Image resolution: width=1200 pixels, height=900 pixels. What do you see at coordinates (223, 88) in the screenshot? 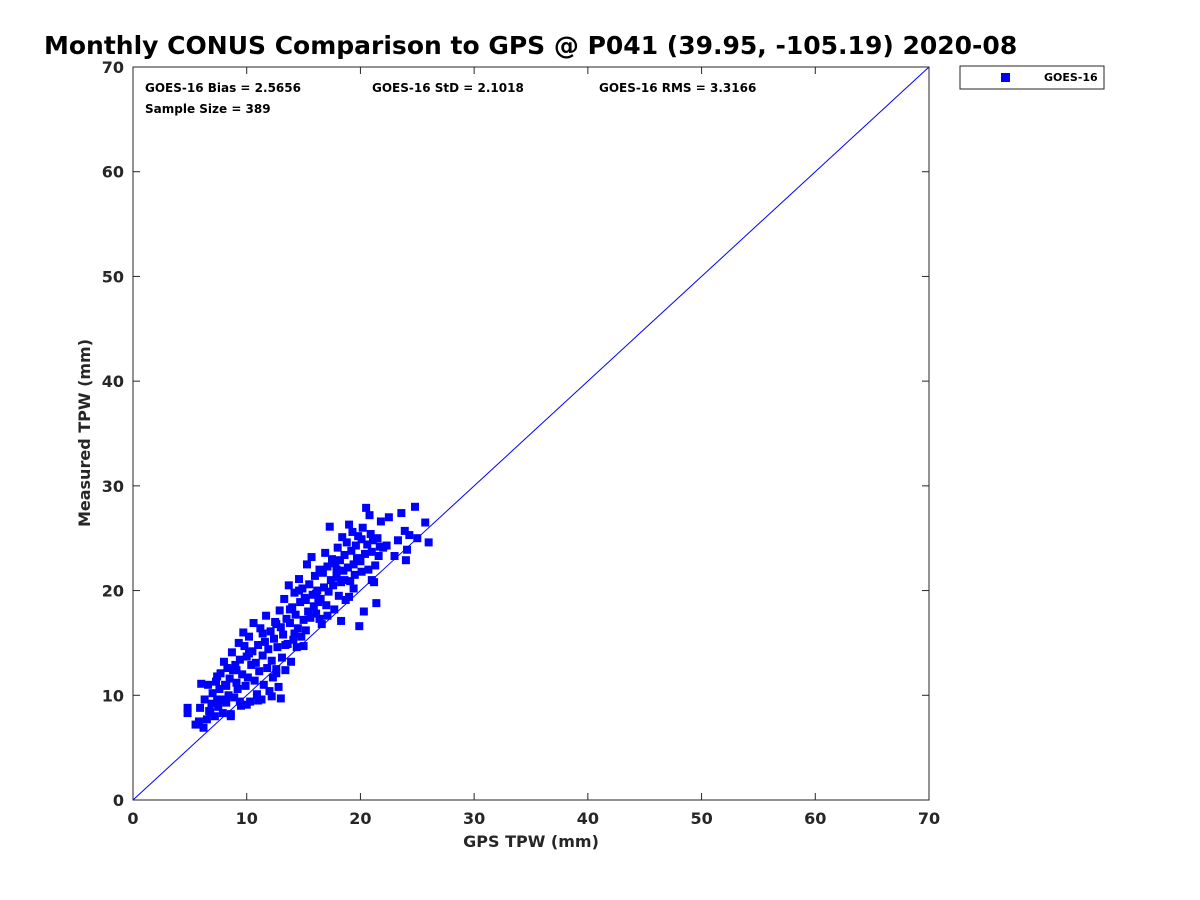
I see `stat-bias: GOES-16 Bias = 2.5656` at bounding box center [223, 88].